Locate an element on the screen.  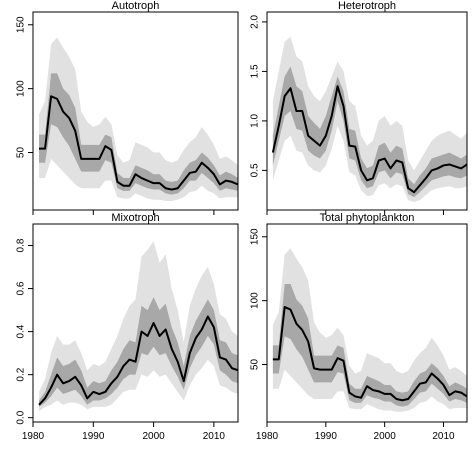
y-tick-label: 0.6 is located at coordinates (21, 288).